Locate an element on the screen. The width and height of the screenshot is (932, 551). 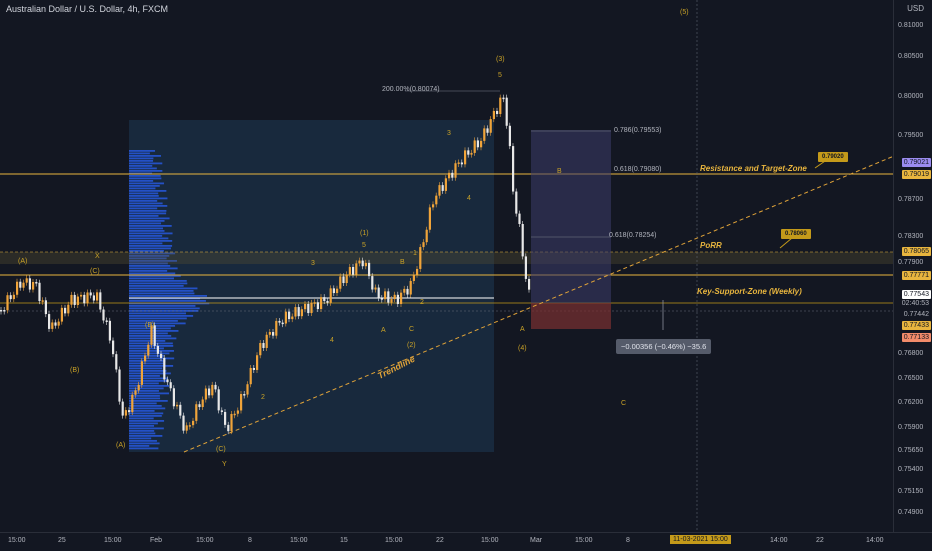
flag2-pointer is located at coordinates (786, 243).